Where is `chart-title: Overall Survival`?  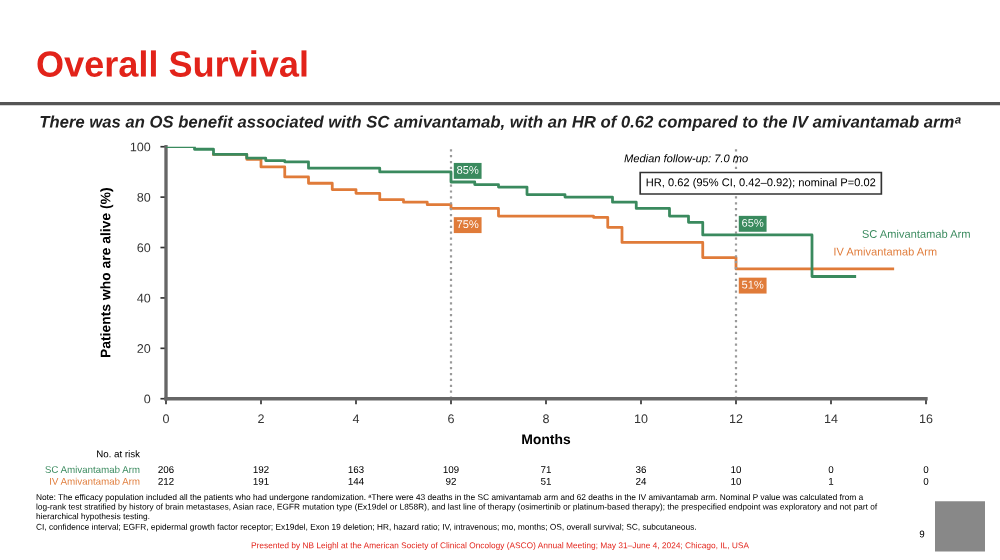 chart-title: Overall Survival is located at coordinates (172, 63).